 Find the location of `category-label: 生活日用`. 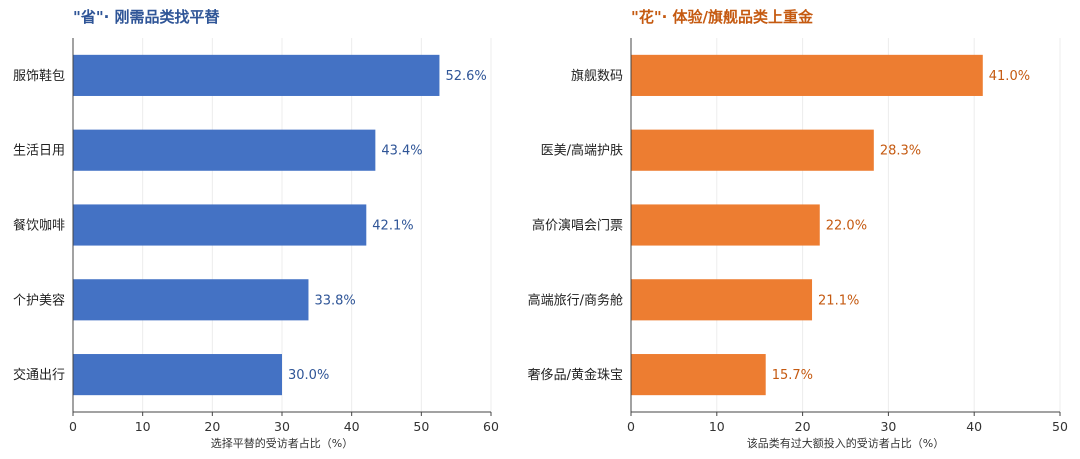

category-label: 生活日用 is located at coordinates (39, 151).